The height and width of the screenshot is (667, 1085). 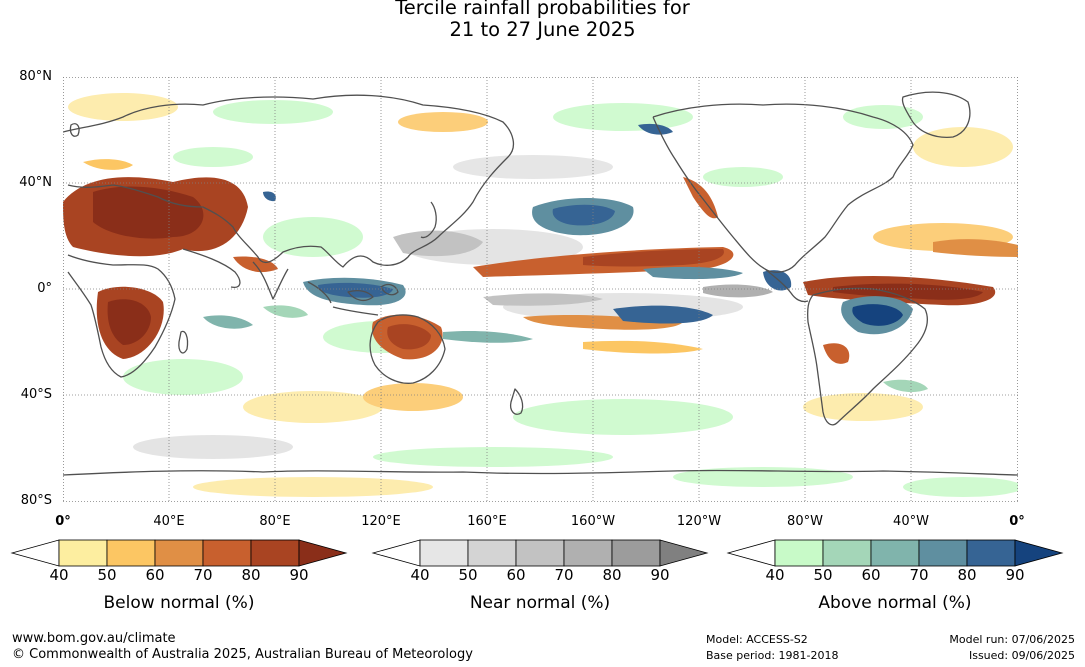 I want to click on legend-above-swatch-high, so click(x=1039, y=553).